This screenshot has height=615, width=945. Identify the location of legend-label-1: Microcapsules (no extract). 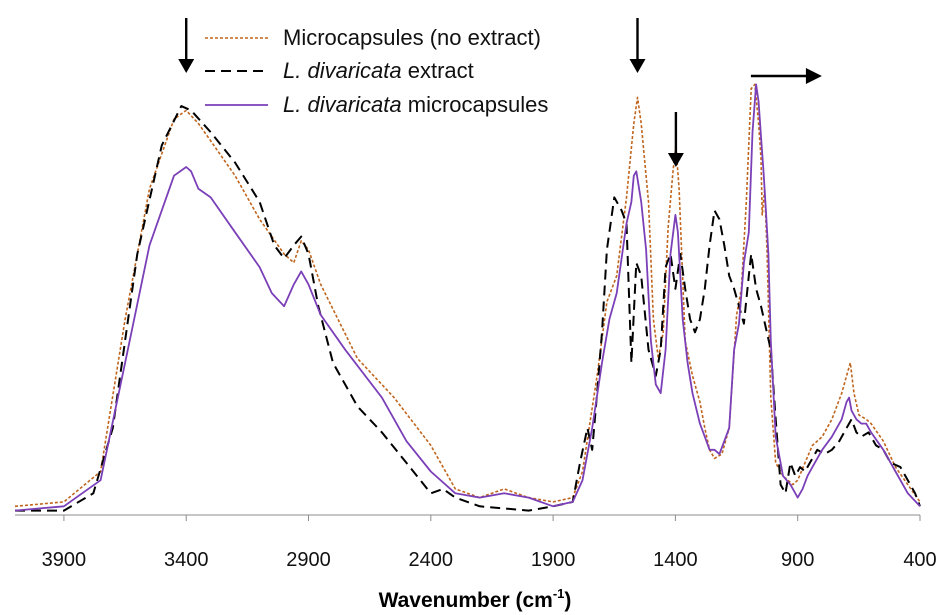
(412, 37).